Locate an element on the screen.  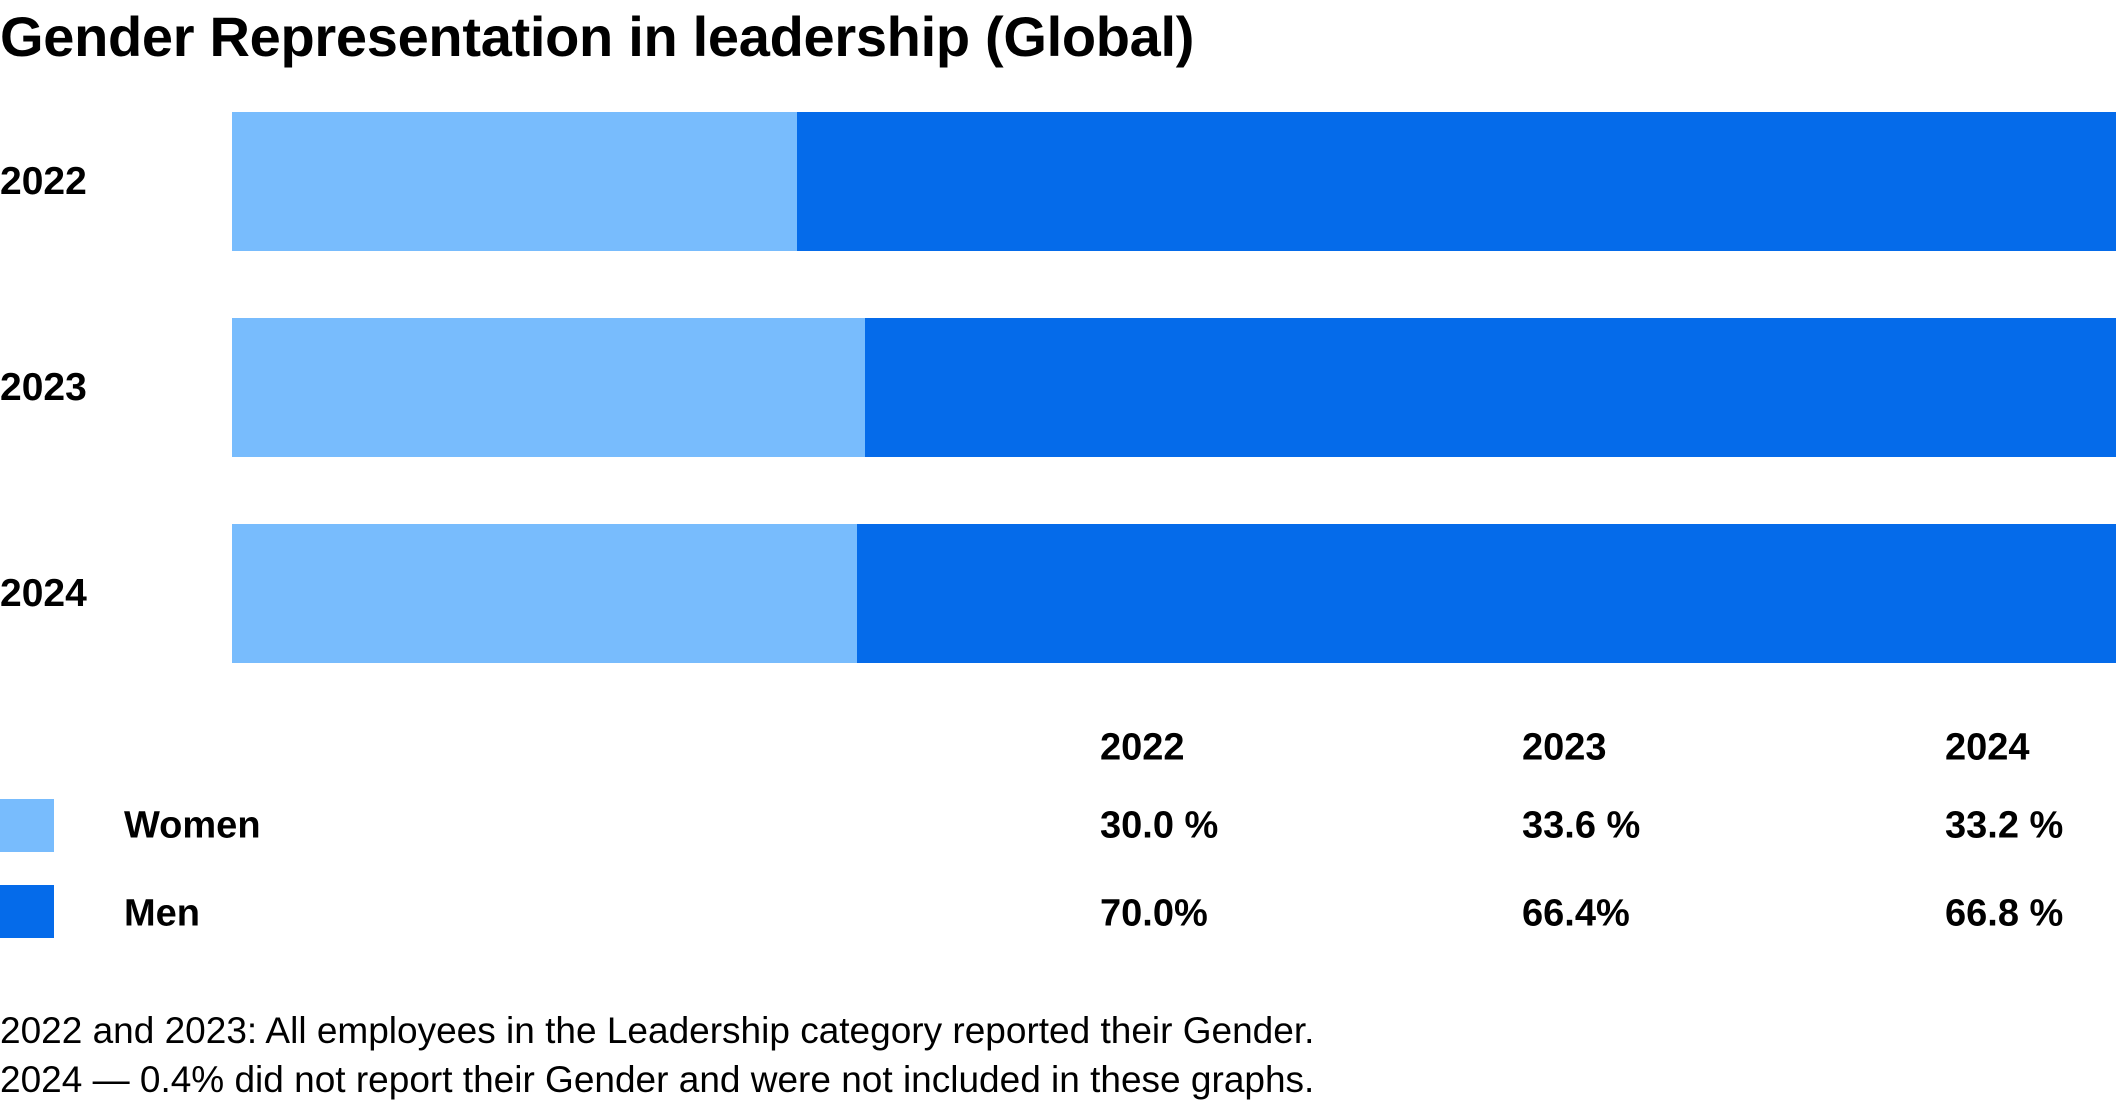
bar-men-2023 is located at coordinates (1490, 387).